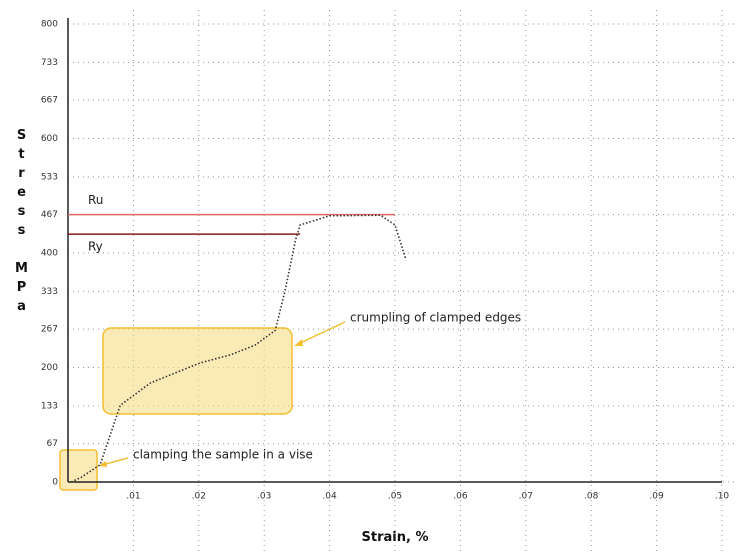 The width and height of the screenshot is (740, 560). I want to click on annotation: clamping the sample in a vise, so click(223, 455).